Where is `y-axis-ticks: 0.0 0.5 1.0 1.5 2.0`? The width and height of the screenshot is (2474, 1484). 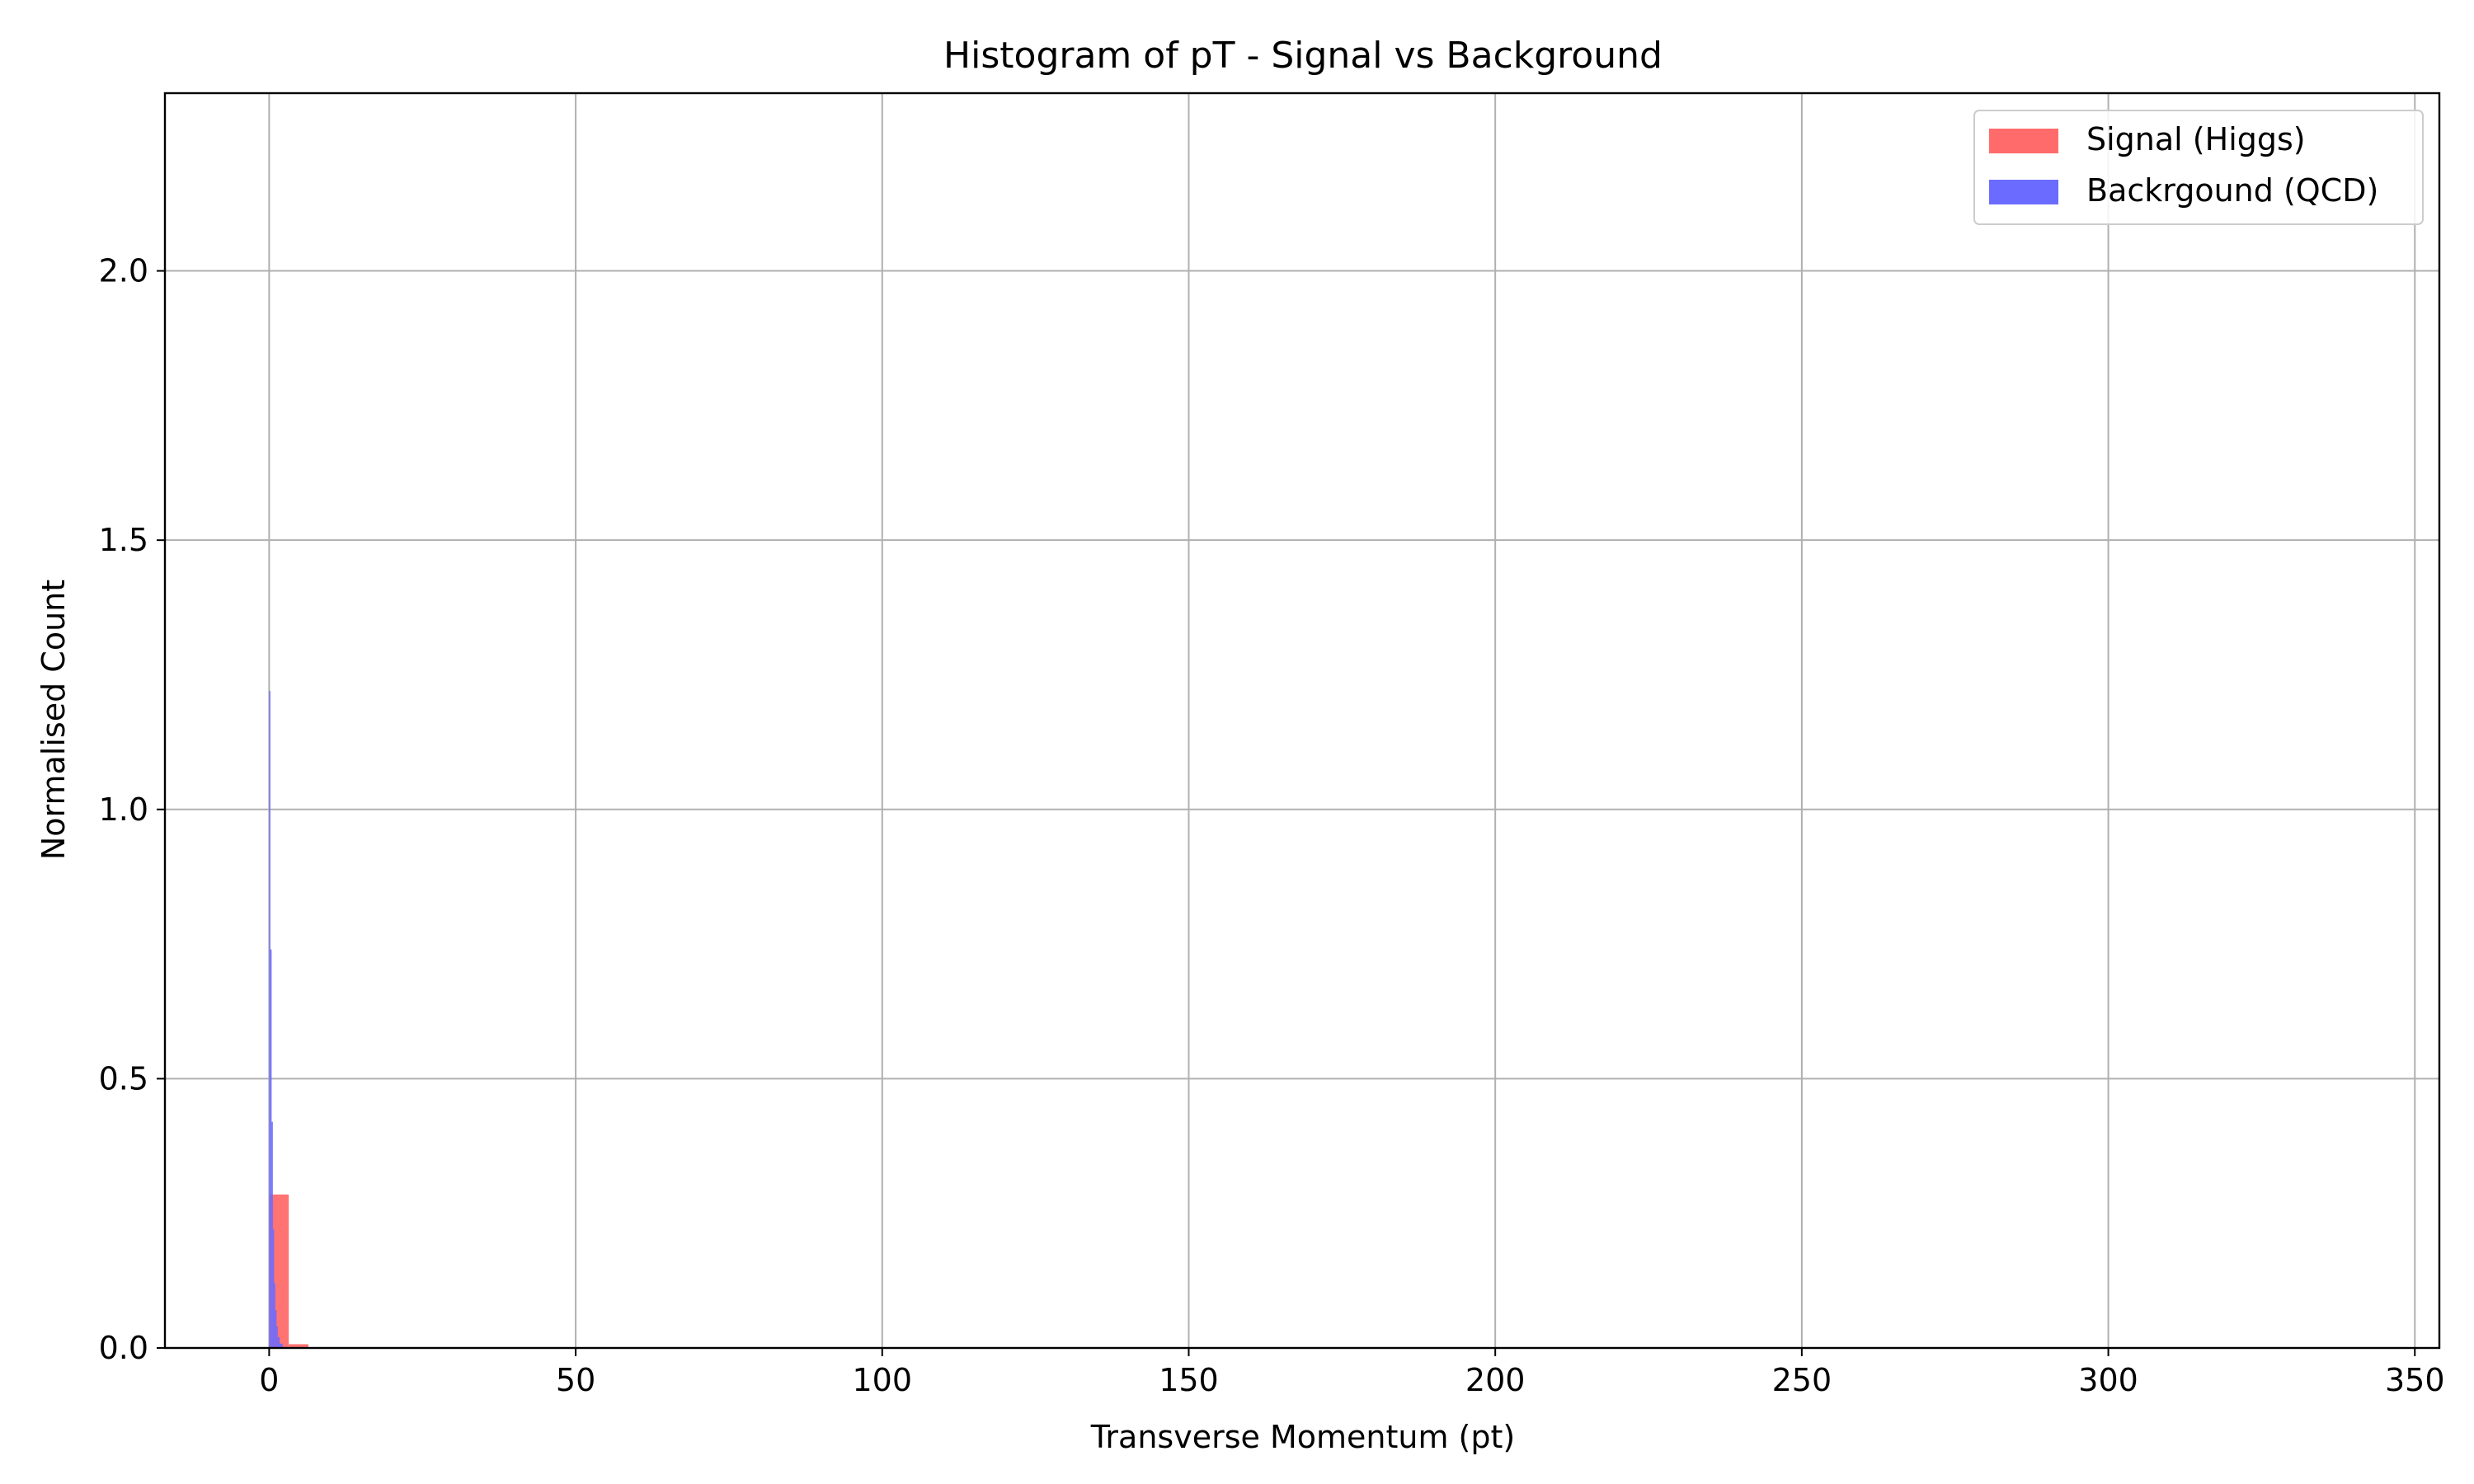 y-axis-ticks: 0.0 0.5 1.0 1.5 2.0 is located at coordinates (132, 809).